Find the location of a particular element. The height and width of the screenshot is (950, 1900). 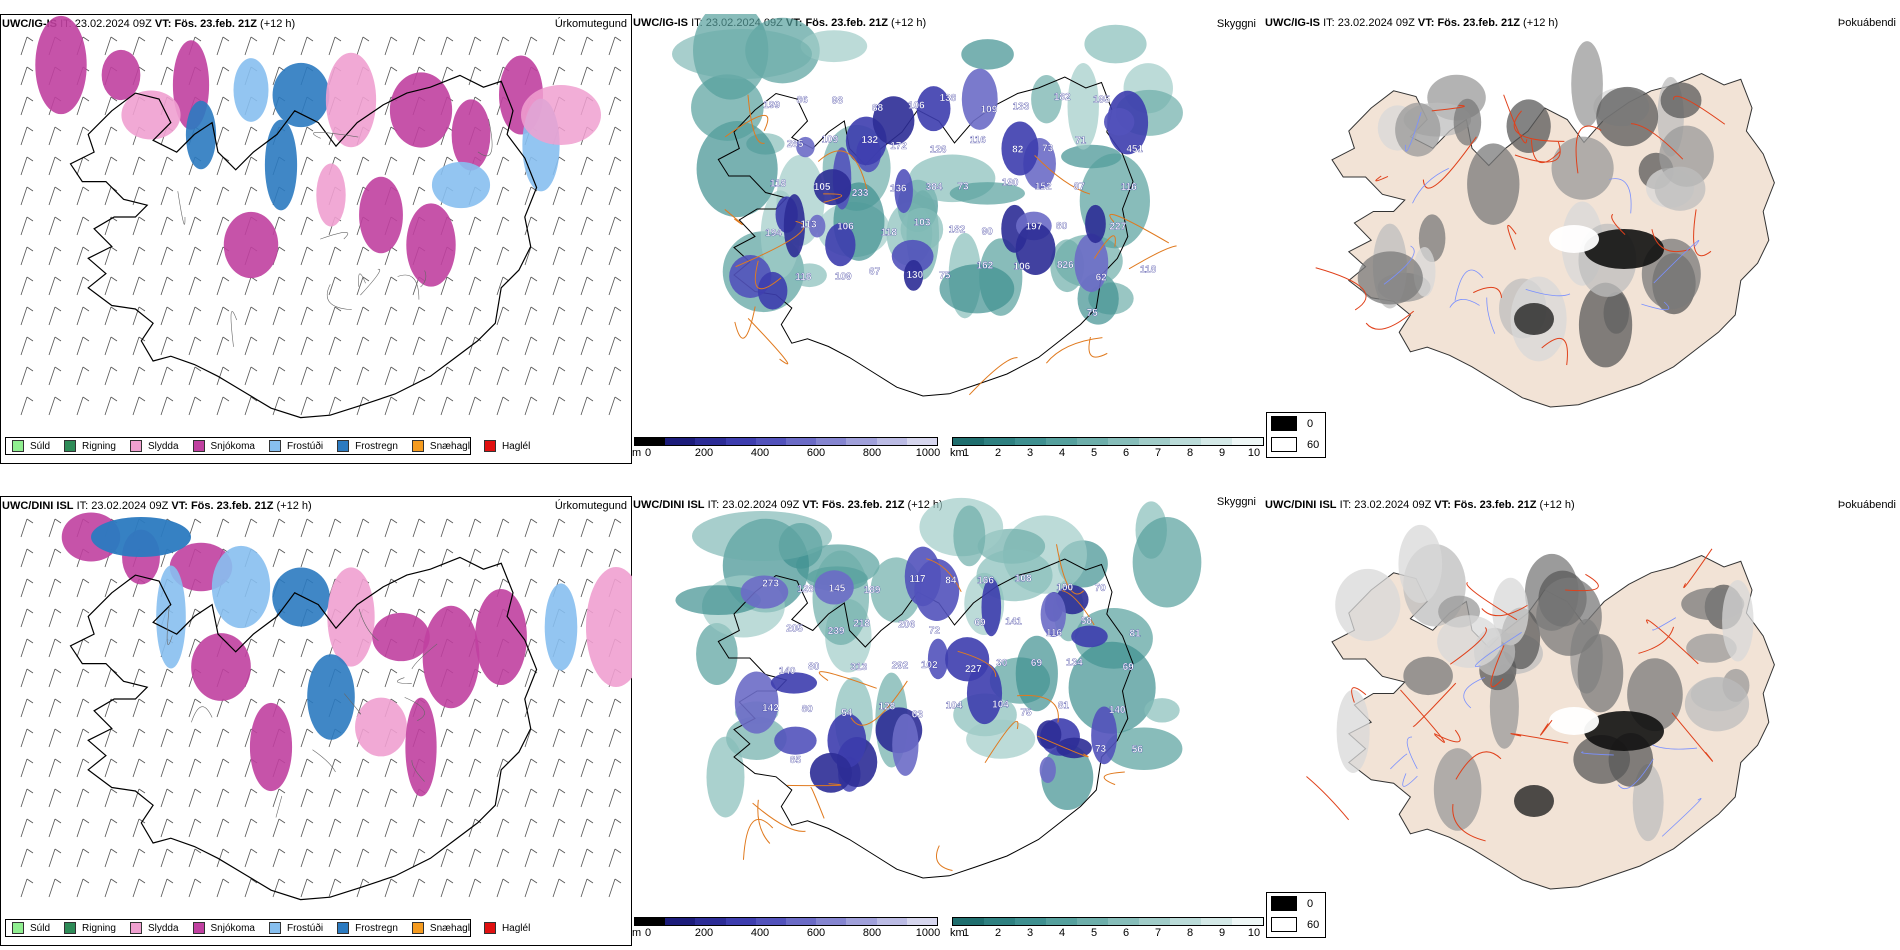

legend-label: Haglél is located at coordinates (516, 446).